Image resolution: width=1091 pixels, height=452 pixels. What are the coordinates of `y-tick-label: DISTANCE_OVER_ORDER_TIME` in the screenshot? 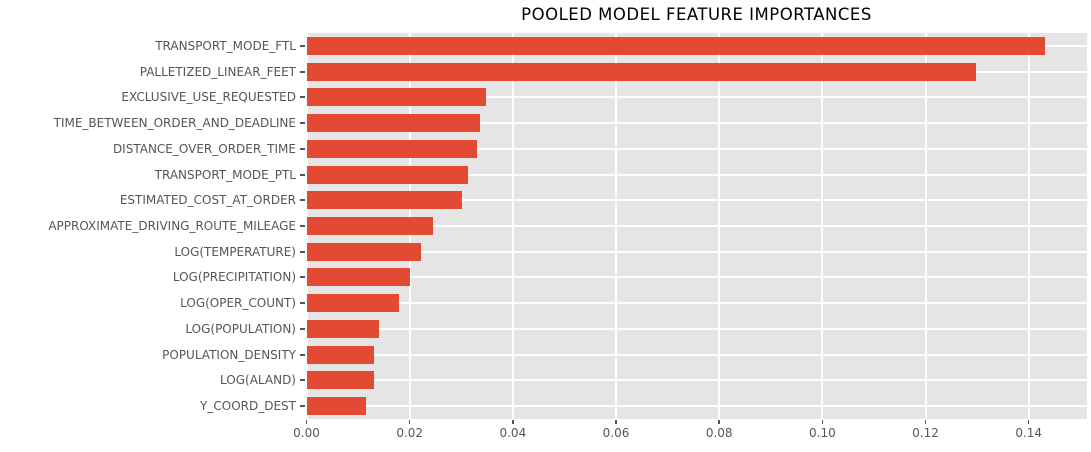 It's located at (204, 148).